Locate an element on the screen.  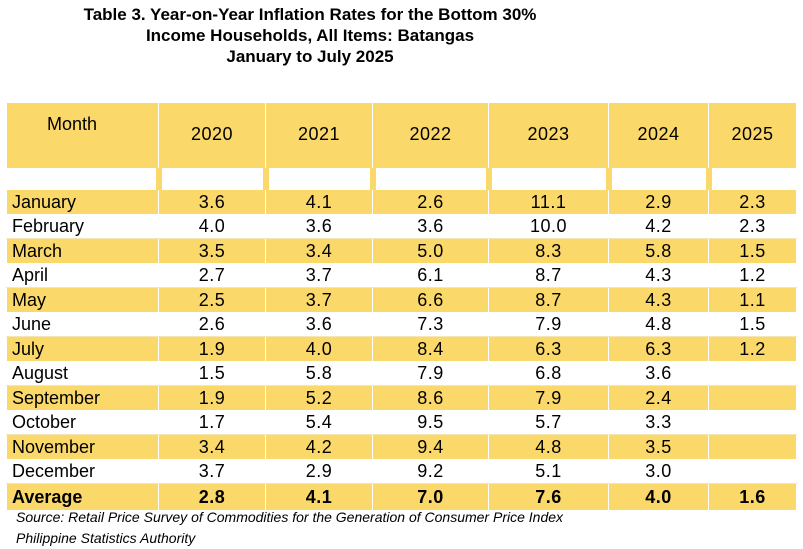
table-row: November 3.4 4.2 9.4 4.8 3.5 is located at coordinates (401, 447).